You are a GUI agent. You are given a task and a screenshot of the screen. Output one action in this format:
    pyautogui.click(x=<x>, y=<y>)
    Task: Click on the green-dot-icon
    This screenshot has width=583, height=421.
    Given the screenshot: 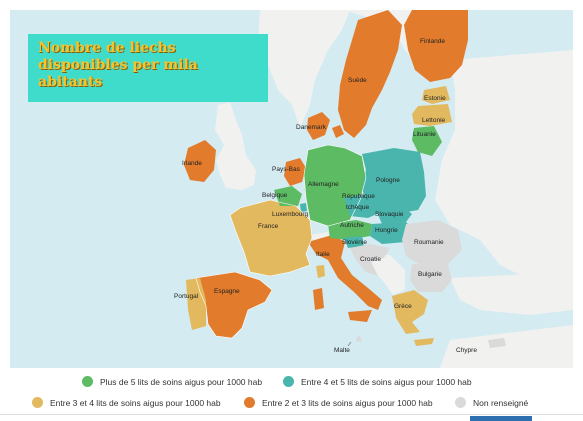 What is the action you would take?
    pyautogui.click(x=87, y=381)
    